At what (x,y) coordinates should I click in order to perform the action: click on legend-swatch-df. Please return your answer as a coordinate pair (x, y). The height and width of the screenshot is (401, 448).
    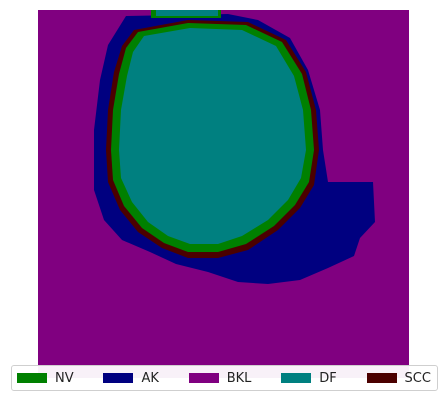
    Looking at the image, I should click on (296, 378).